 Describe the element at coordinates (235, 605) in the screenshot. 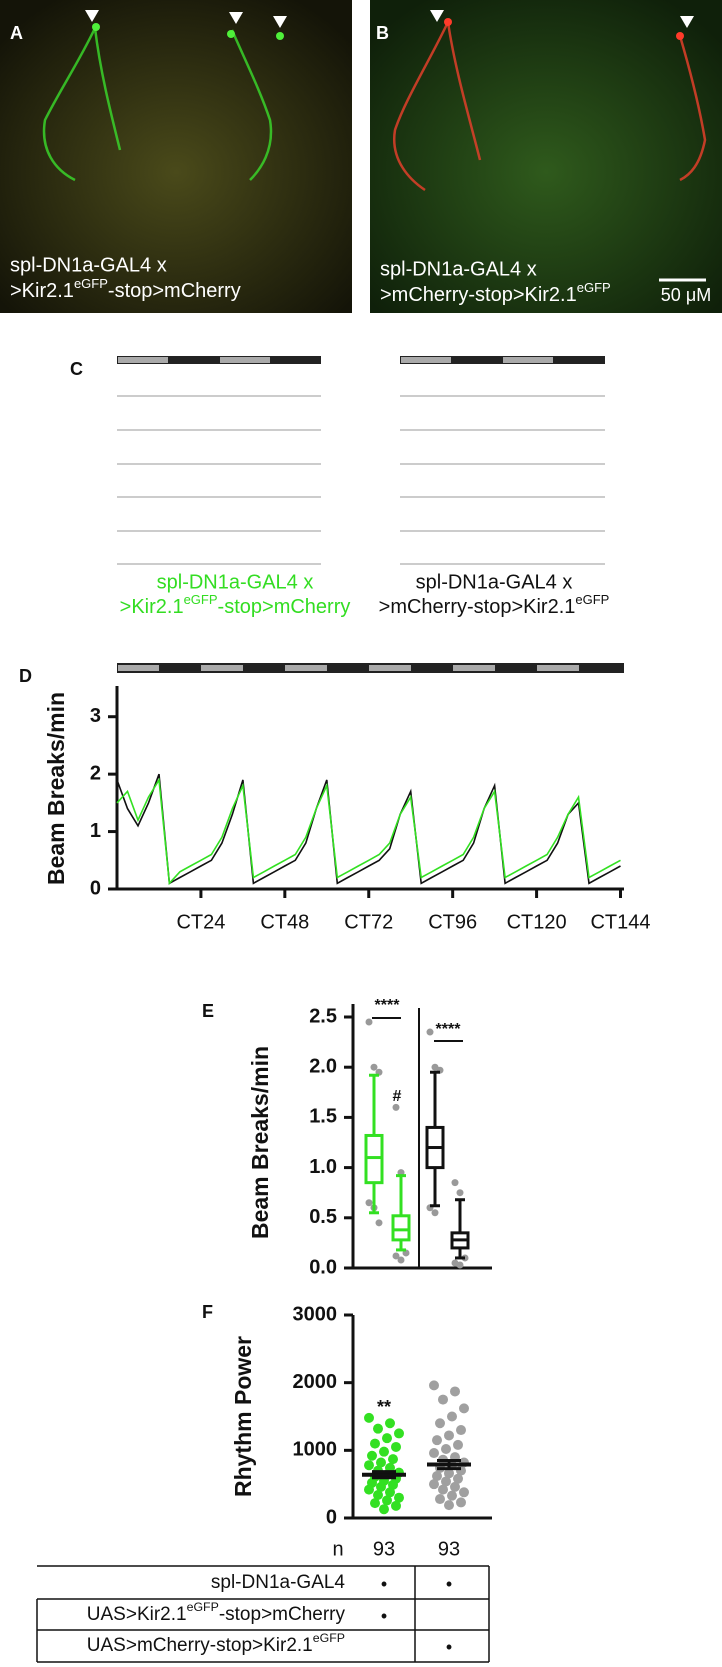

I see `caption: >Kir2.1eGFP-stop>mCherry` at that location.